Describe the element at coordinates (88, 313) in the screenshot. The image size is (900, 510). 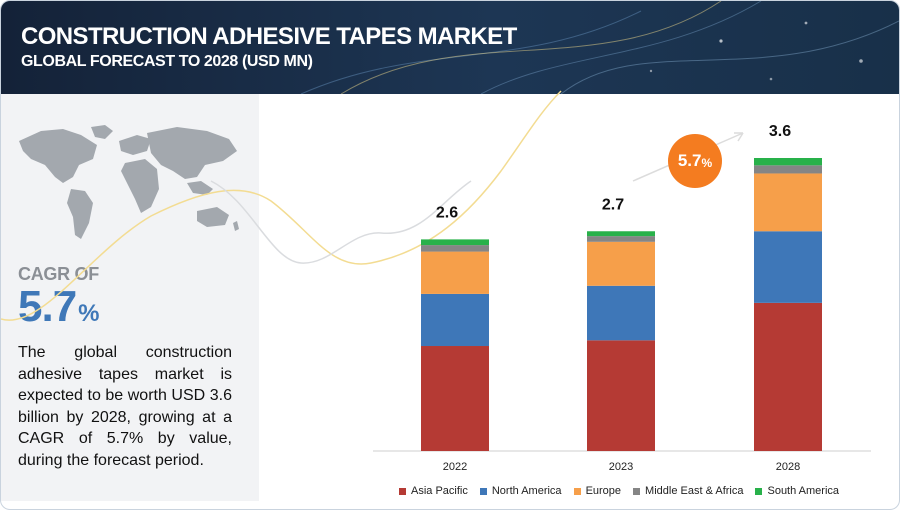
I see `cagr-unit: %` at that location.